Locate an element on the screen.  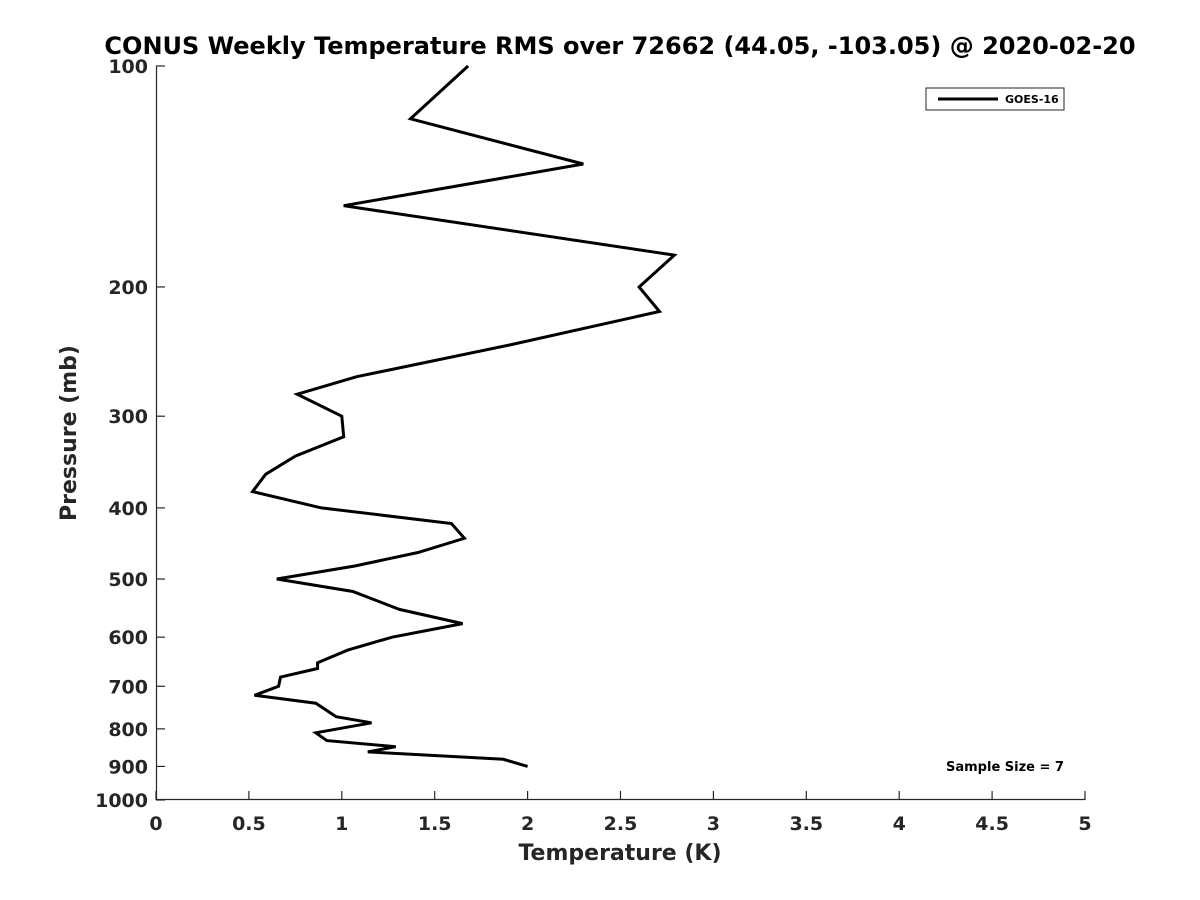
y-tick-label: 800 is located at coordinates (128, 730).